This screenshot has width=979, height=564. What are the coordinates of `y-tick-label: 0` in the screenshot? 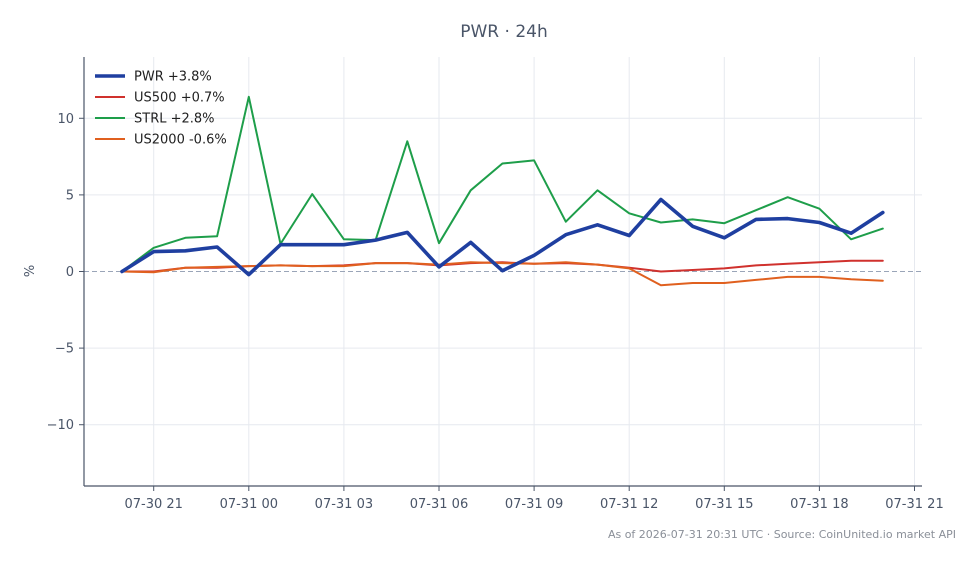 It's located at (70, 272).